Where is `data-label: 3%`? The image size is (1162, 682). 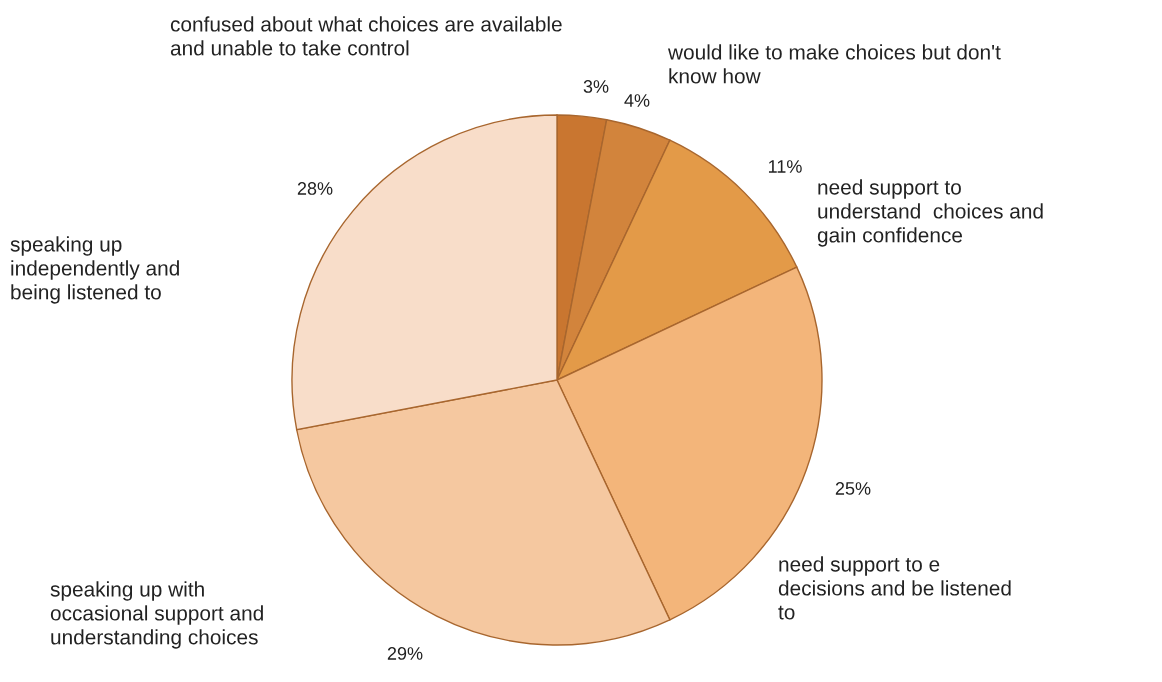
data-label: 3% is located at coordinates (596, 86).